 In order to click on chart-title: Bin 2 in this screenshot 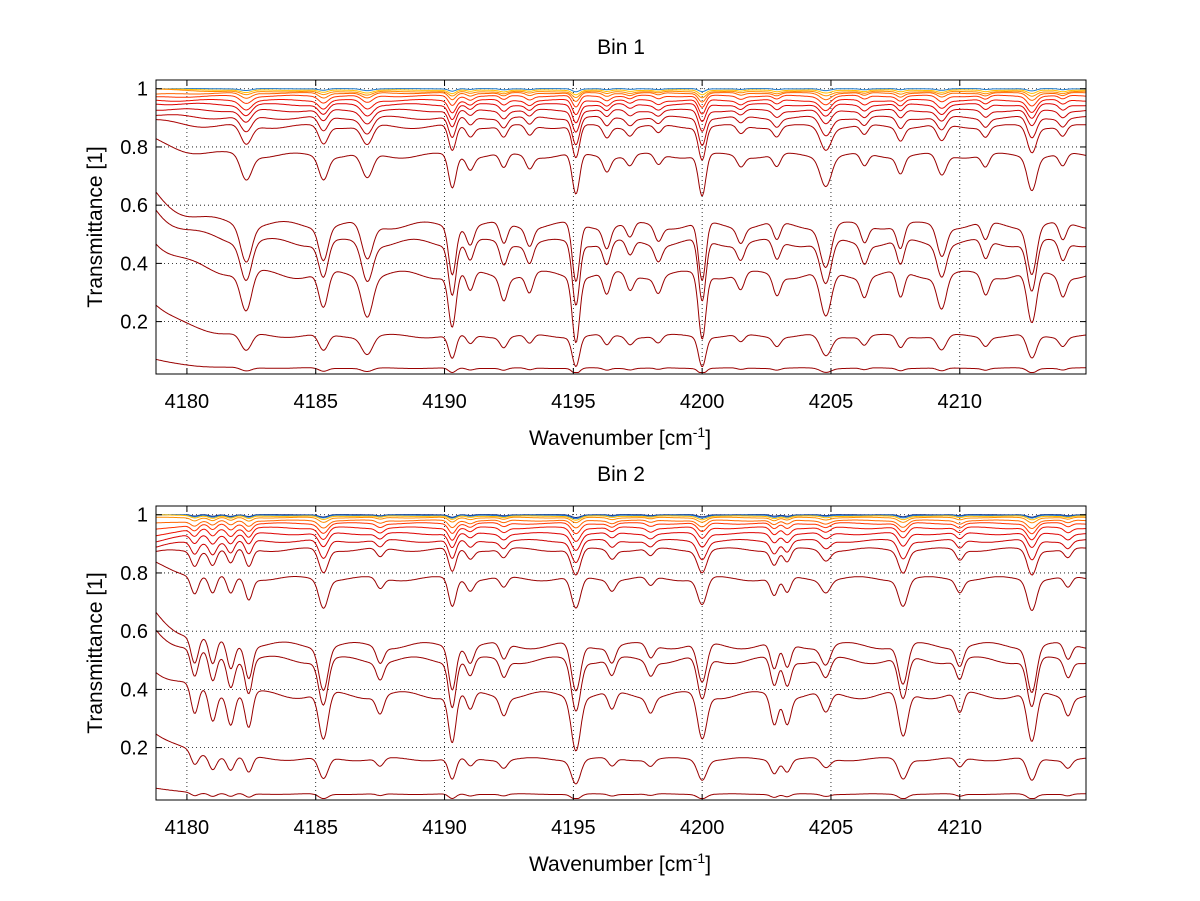, I will do `click(621, 474)`.